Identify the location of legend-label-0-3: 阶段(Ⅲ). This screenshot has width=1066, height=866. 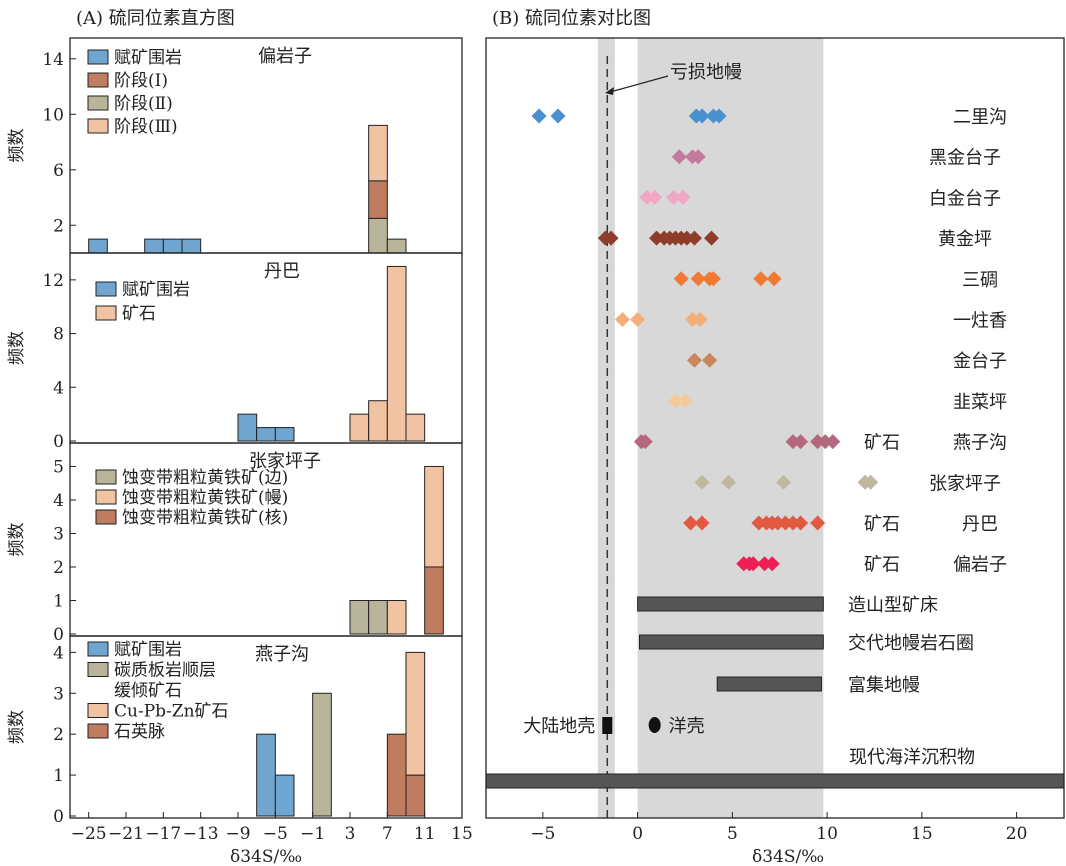
(146, 127).